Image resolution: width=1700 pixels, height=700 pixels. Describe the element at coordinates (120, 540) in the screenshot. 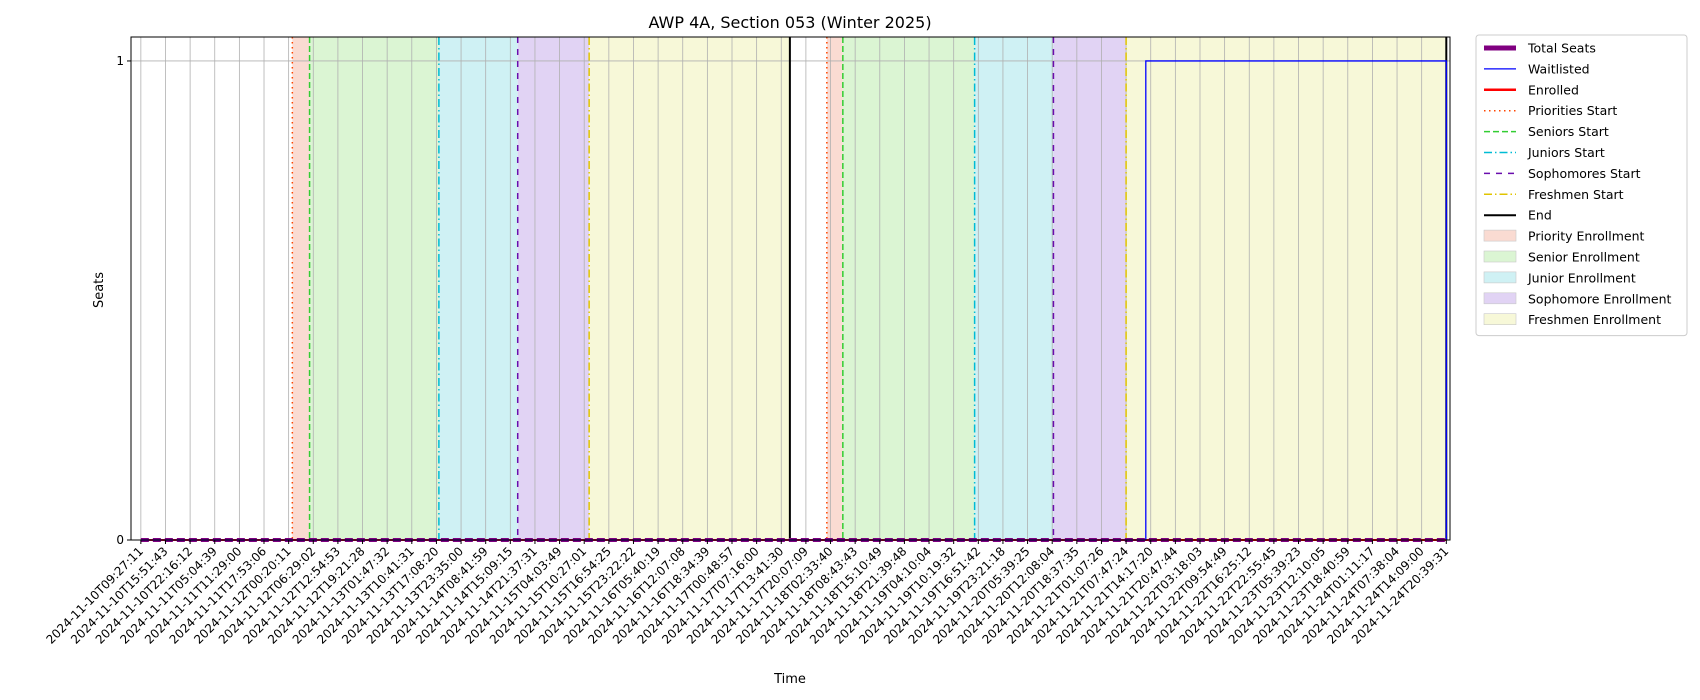

I see `y-tick-label: 0` at that location.